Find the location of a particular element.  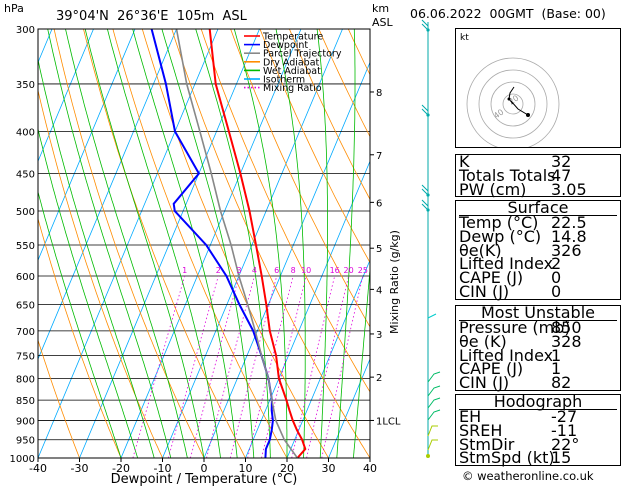

isotherm-line is located at coordinates (307, 309).